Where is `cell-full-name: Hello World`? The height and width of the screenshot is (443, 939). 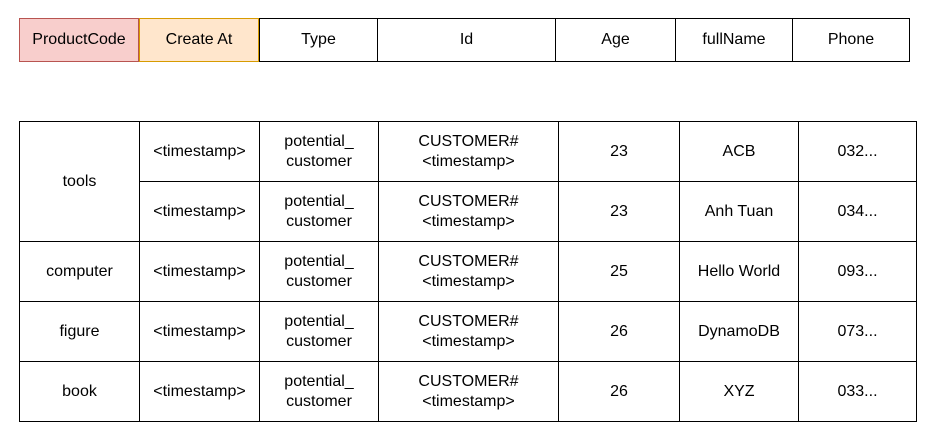
cell-full-name: Hello World is located at coordinates (739, 271).